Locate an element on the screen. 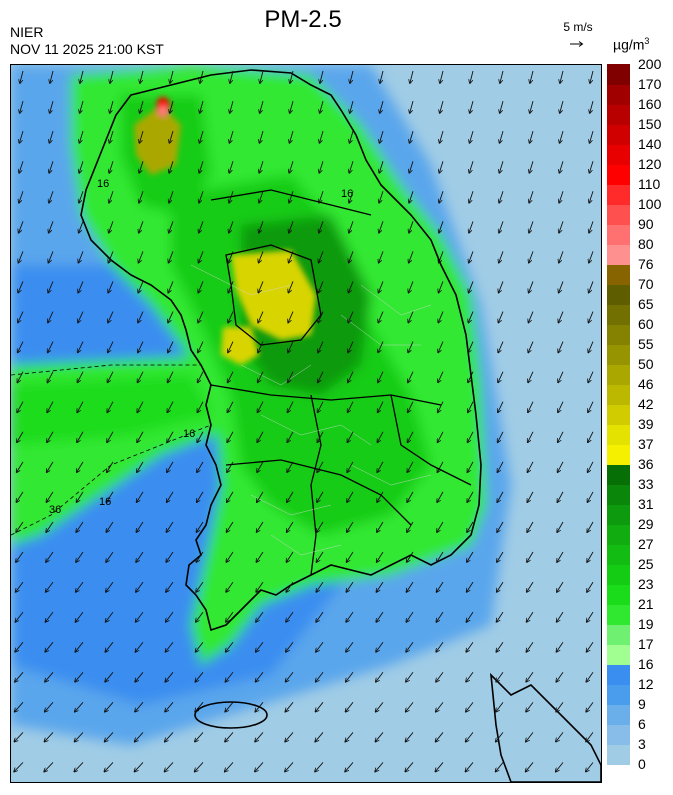 This screenshot has height=795, width=673. legend-tick-label: 120 is located at coordinates (650, 164).